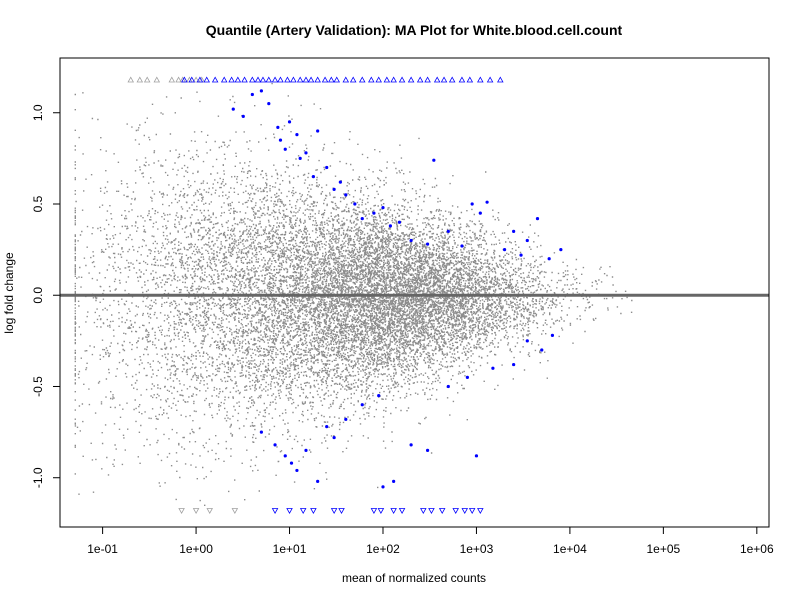 The image size is (800, 600). I want to click on y-tick-label: 0.0, so click(38, 295).